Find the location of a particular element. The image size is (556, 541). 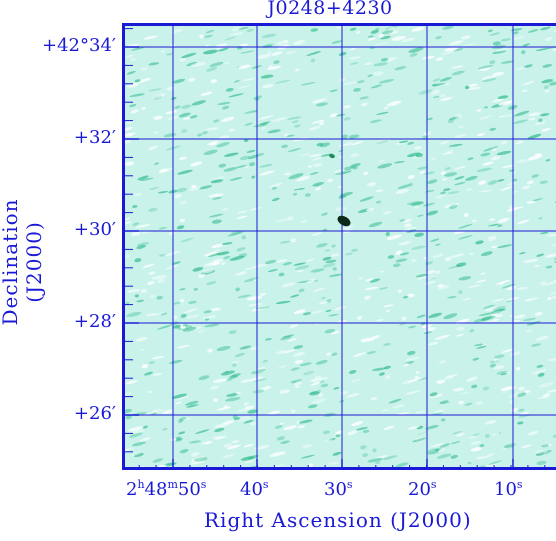

dec-tick-label-34: +42°34′ is located at coordinates (79, 45).